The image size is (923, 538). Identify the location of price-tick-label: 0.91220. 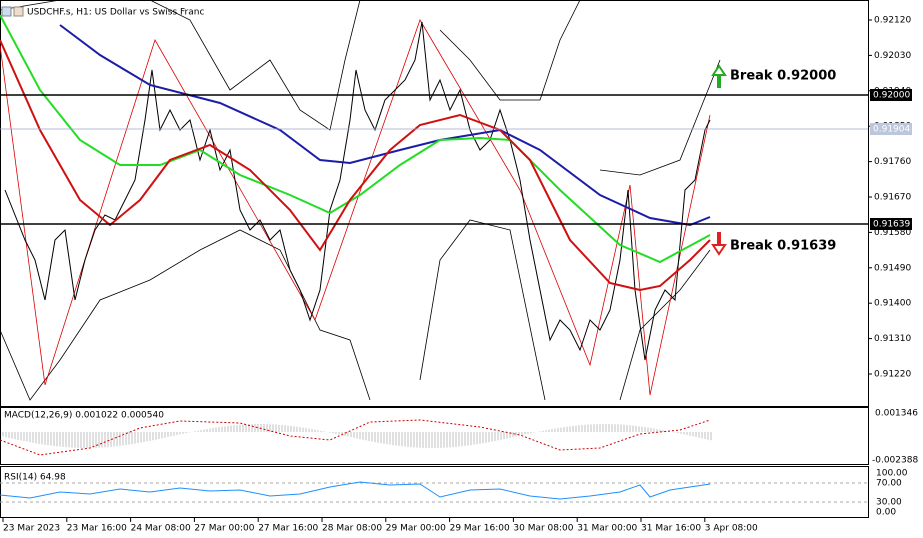
(892, 375).